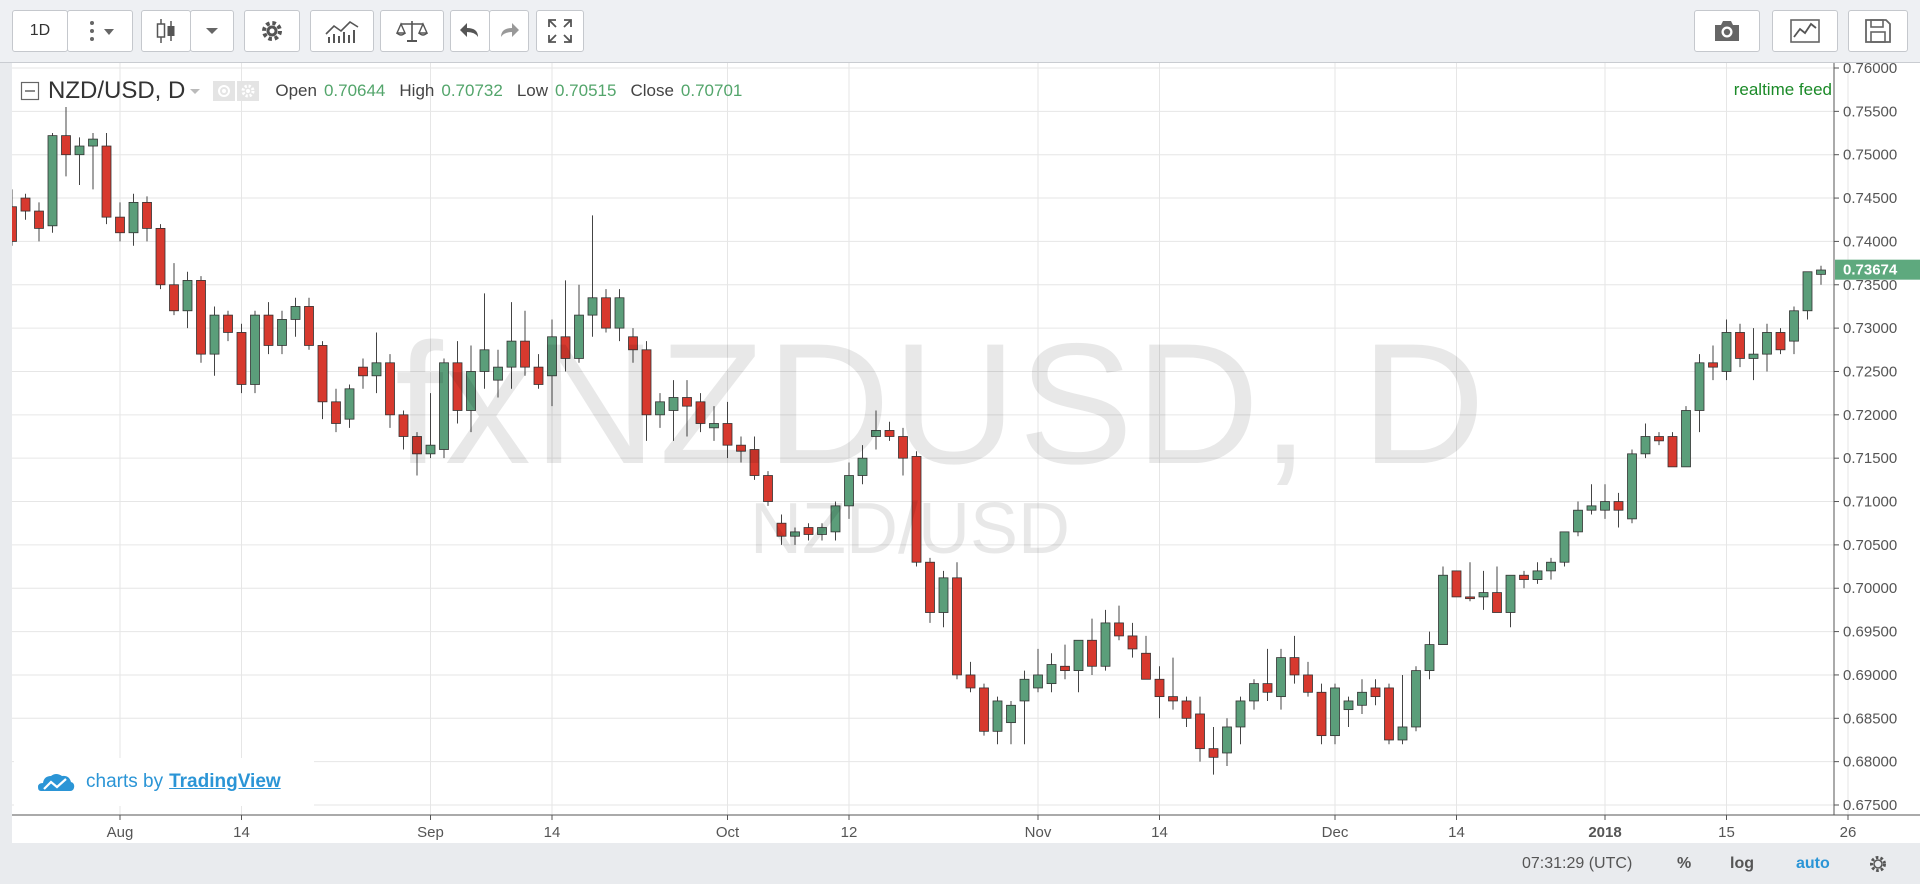  I want to click on open-label: Open, so click(296, 90).